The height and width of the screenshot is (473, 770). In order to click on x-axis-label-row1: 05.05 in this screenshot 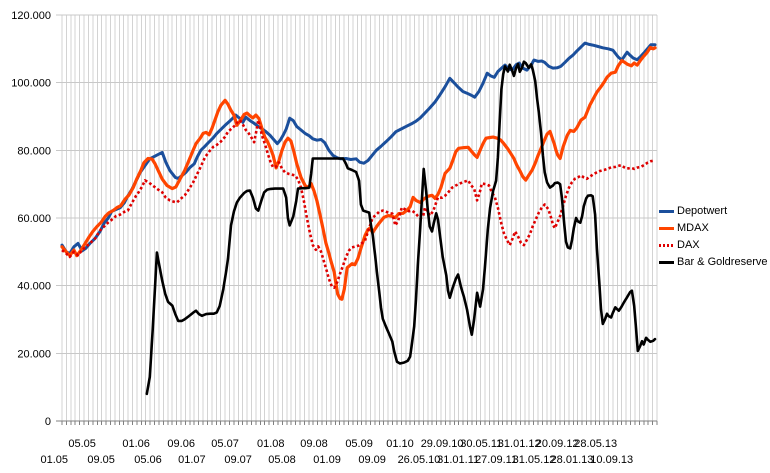, I will do `click(82, 444)`.